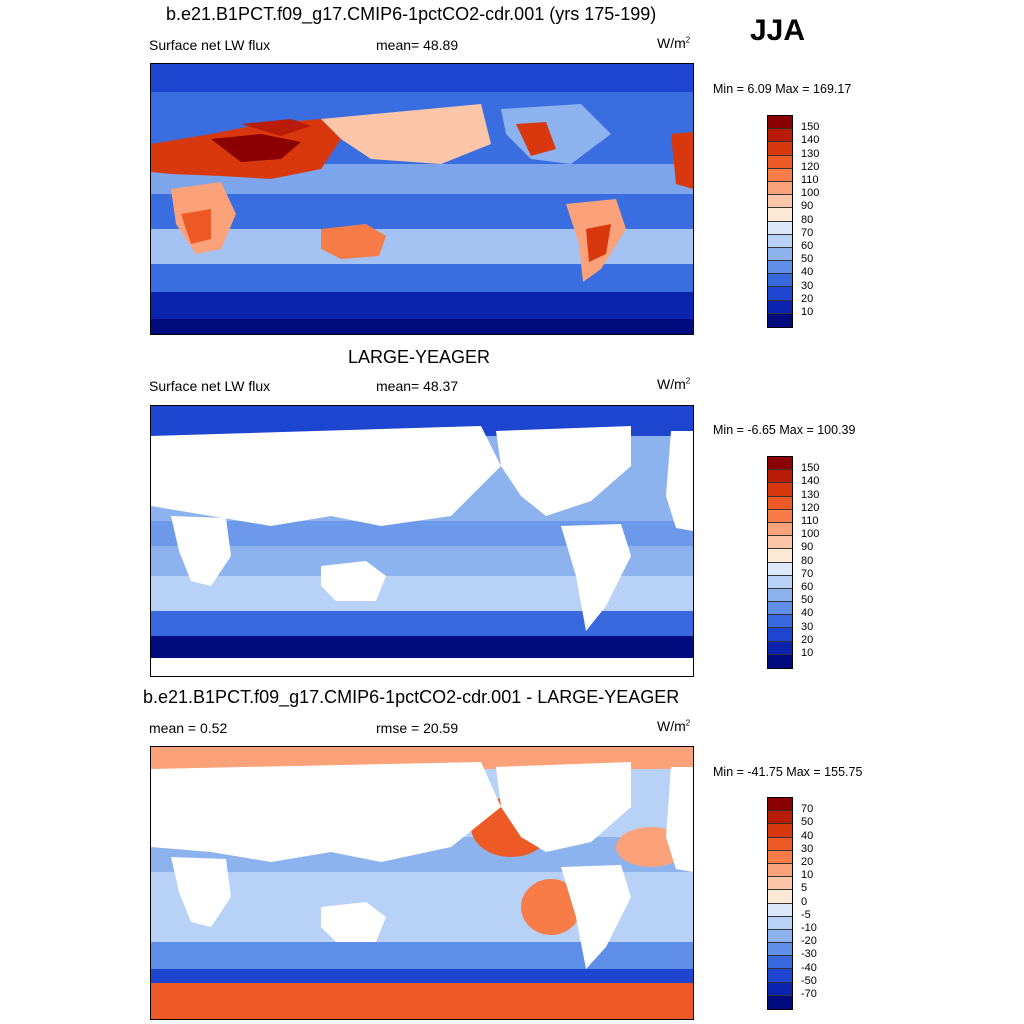  What do you see at coordinates (810, 153) in the screenshot?
I see `colorbar-tick-label: 130` at bounding box center [810, 153].